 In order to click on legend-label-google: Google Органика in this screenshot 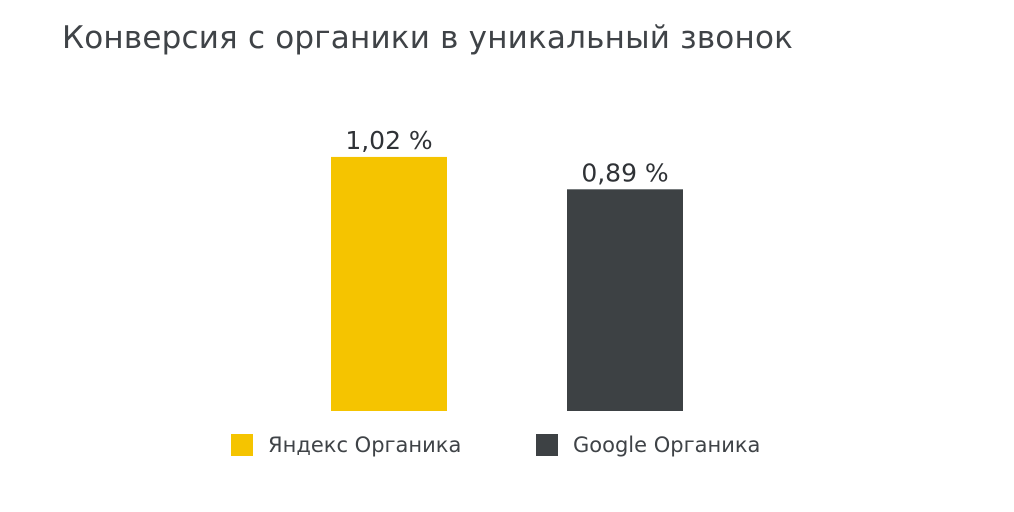, I will do `click(667, 445)`.